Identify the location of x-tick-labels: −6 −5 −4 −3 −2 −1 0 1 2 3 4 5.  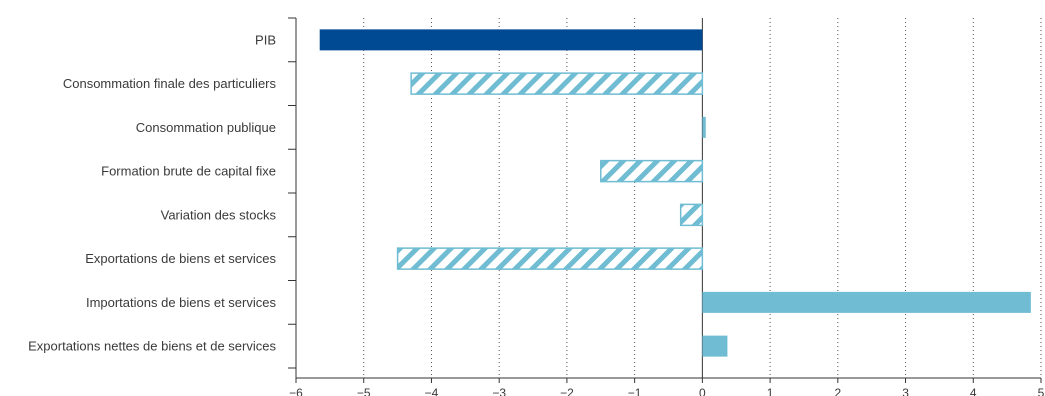
(667, 391).